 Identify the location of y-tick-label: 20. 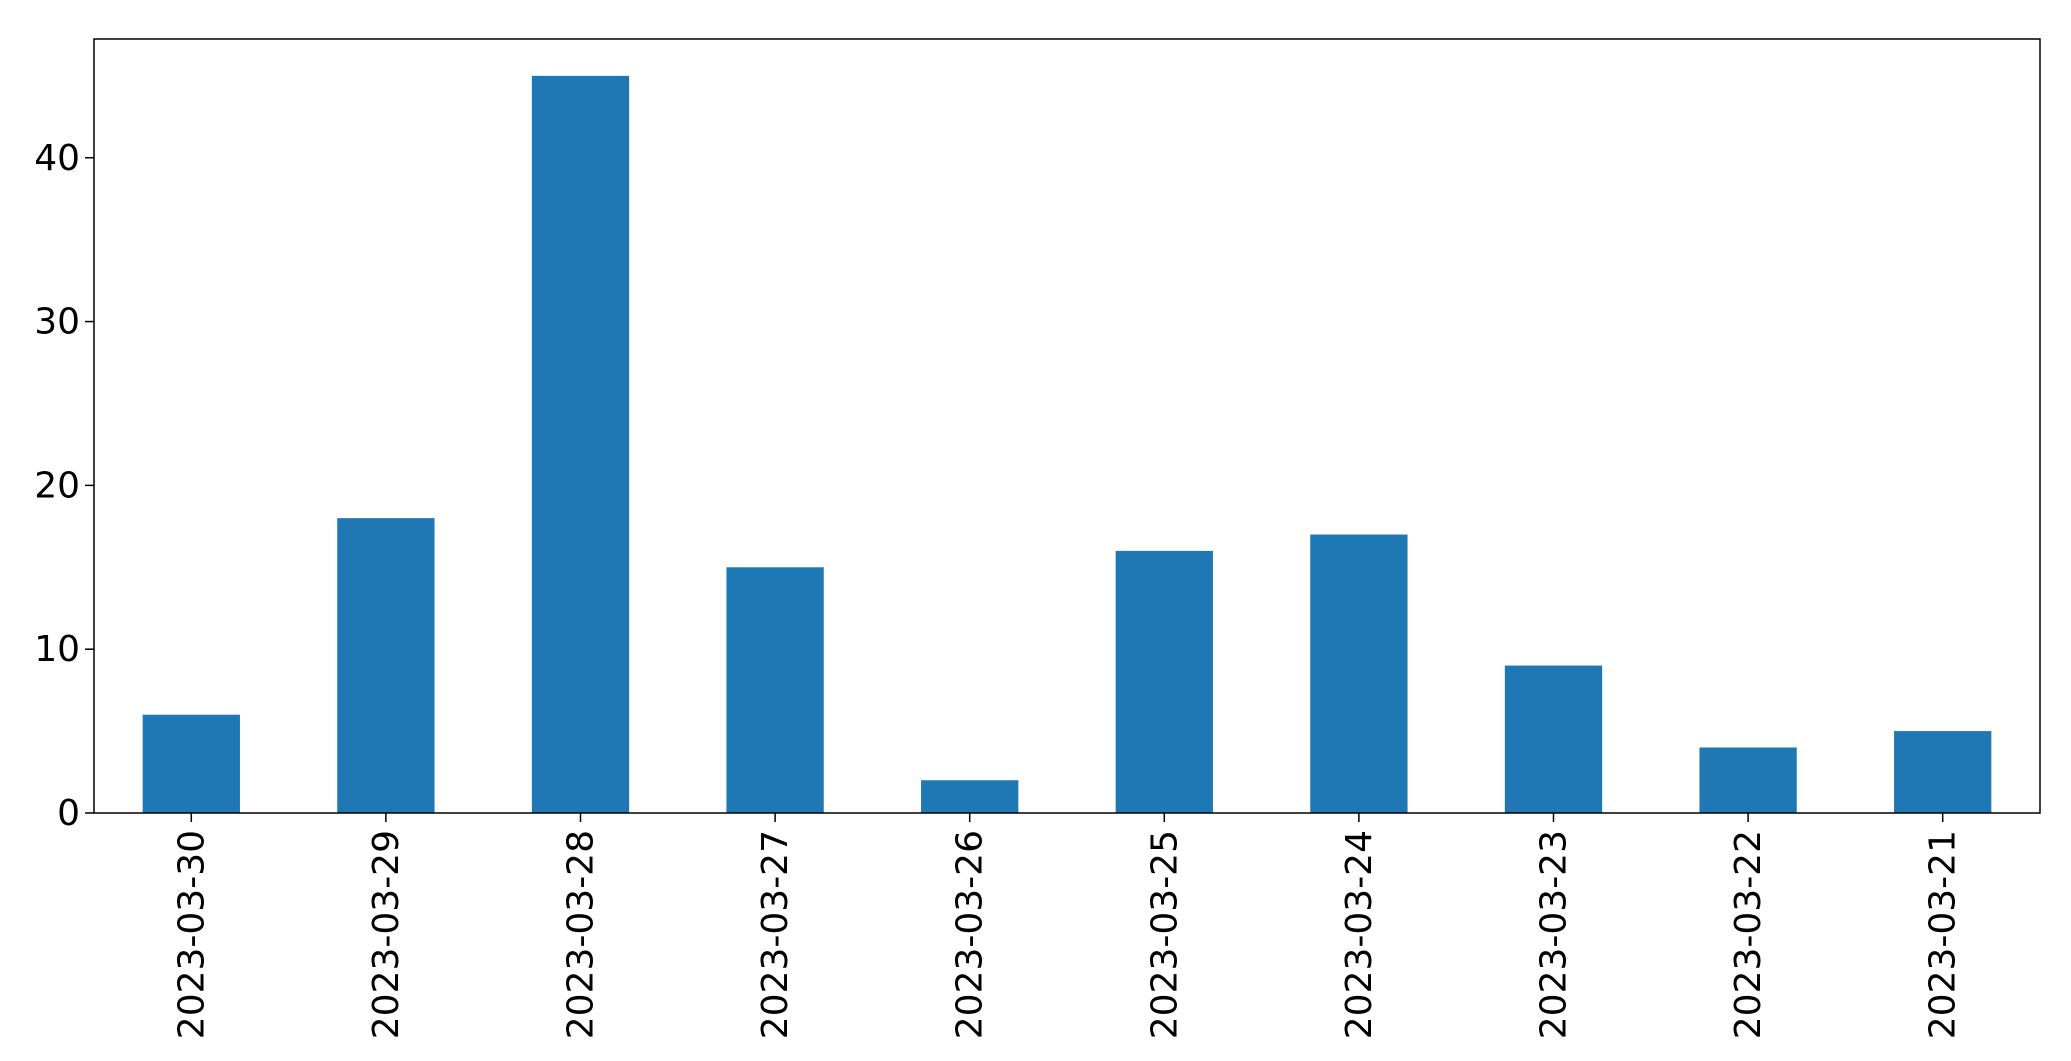
(57, 485).